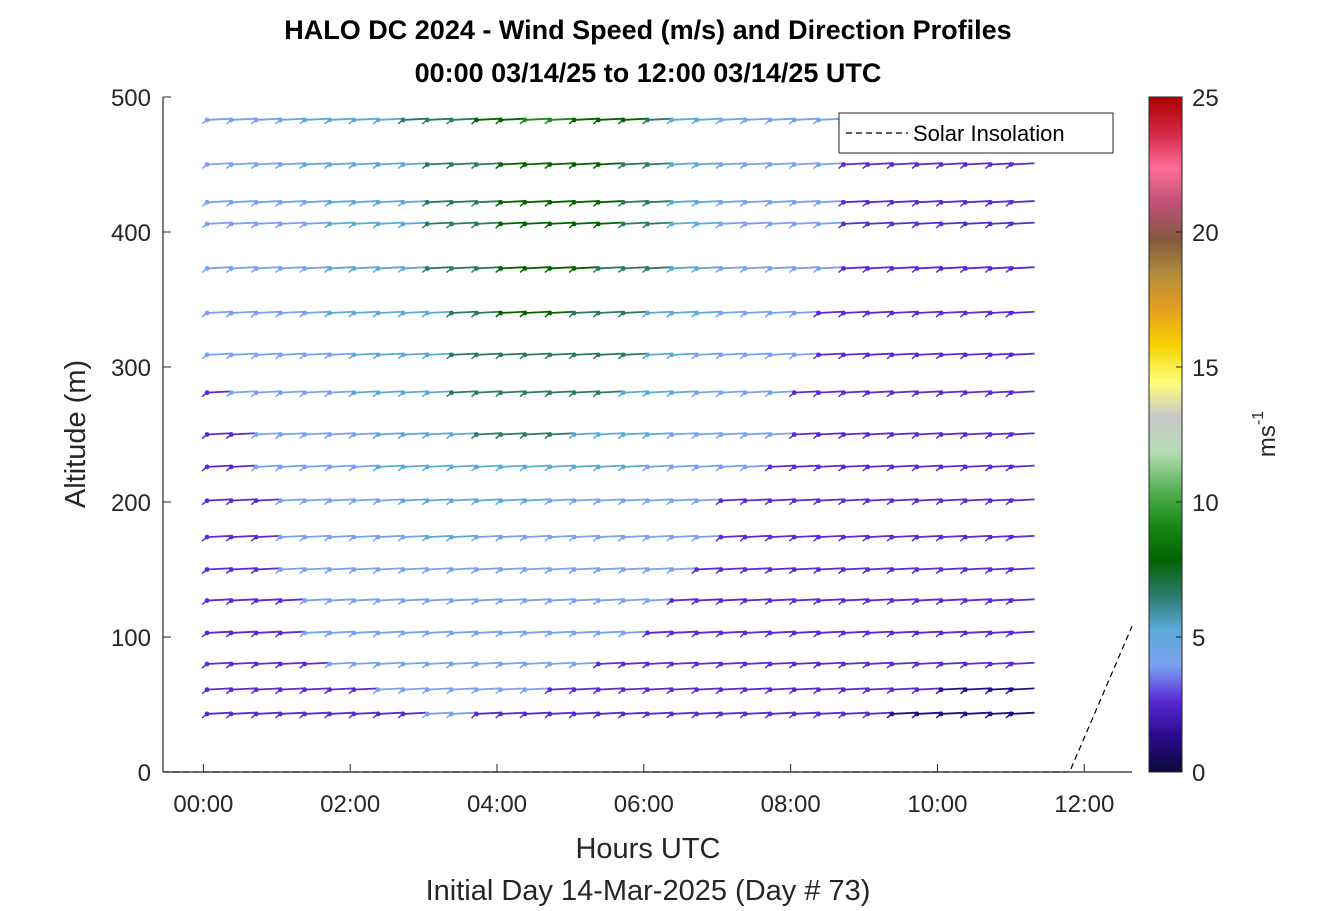 The width and height of the screenshot is (1343, 911). Describe the element at coordinates (647, 849) in the screenshot. I see `x-axis-label: Hours UTC` at that location.